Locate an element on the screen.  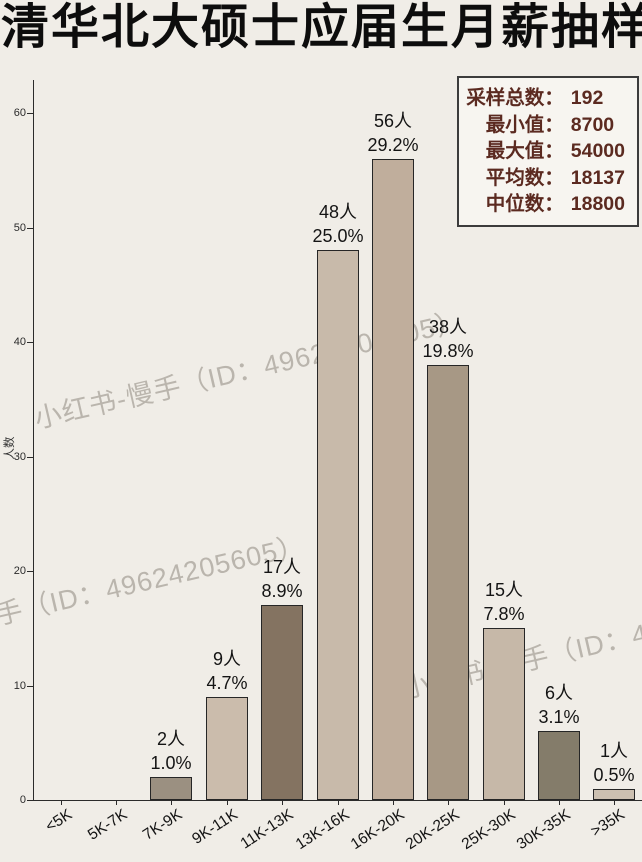
y-tick-label: 20 is located at coordinates (19, 571).